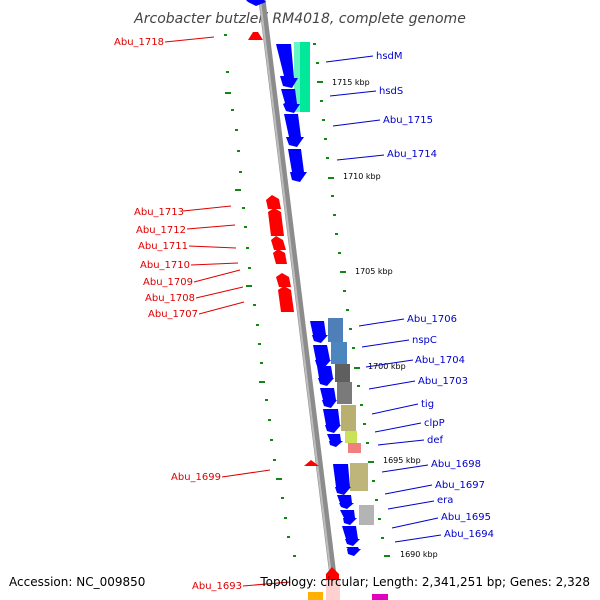  Describe the element at coordinates (359, 477) in the screenshot. I see `category-bar-abu1698` at that location.